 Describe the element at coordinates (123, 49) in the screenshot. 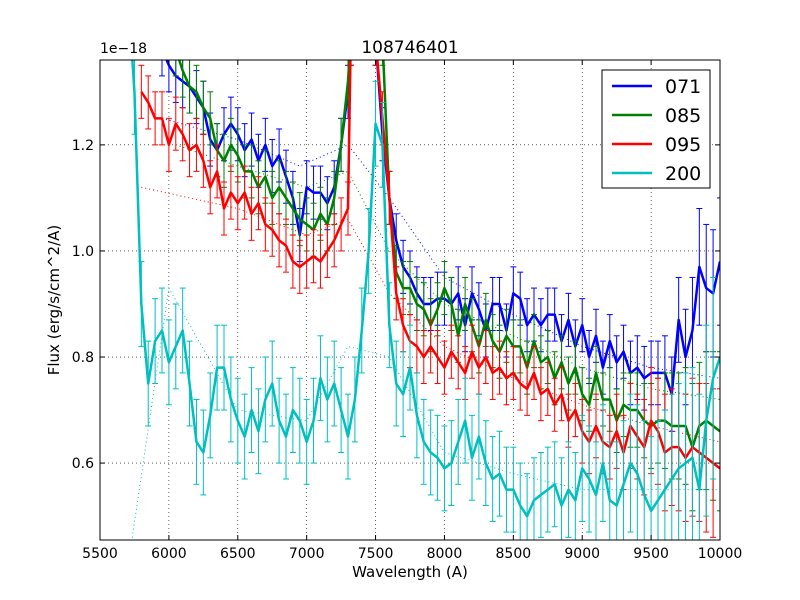

I see `y-offset-label: 1e−18` at that location.